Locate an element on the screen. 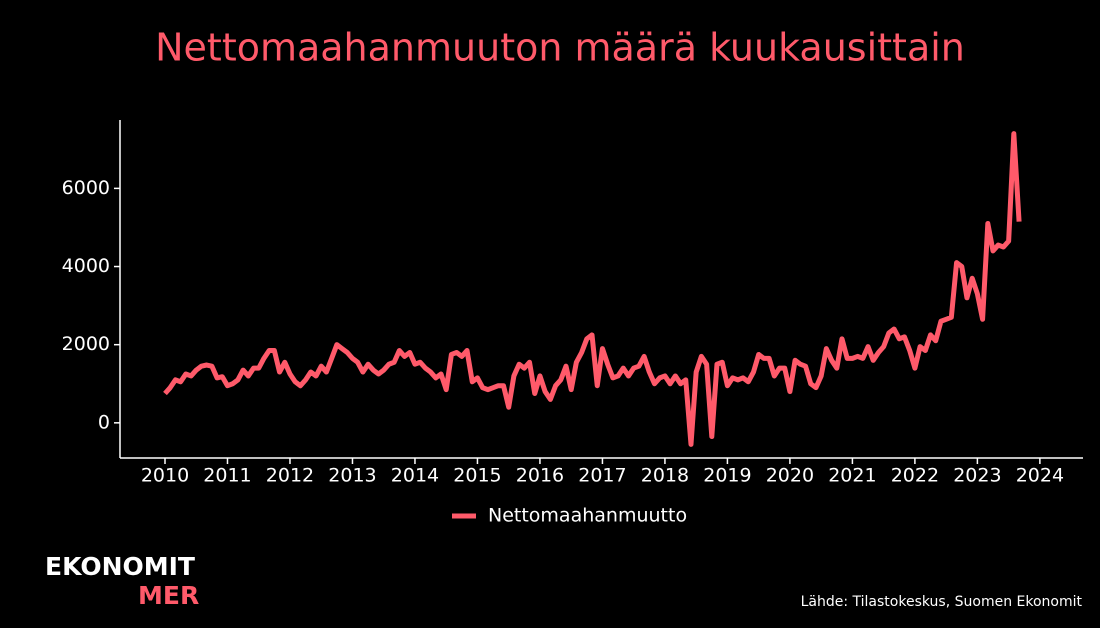 Image resolution: width=1100 pixels, height=628 pixels. x-tick-label: 2010 is located at coordinates (165, 476).